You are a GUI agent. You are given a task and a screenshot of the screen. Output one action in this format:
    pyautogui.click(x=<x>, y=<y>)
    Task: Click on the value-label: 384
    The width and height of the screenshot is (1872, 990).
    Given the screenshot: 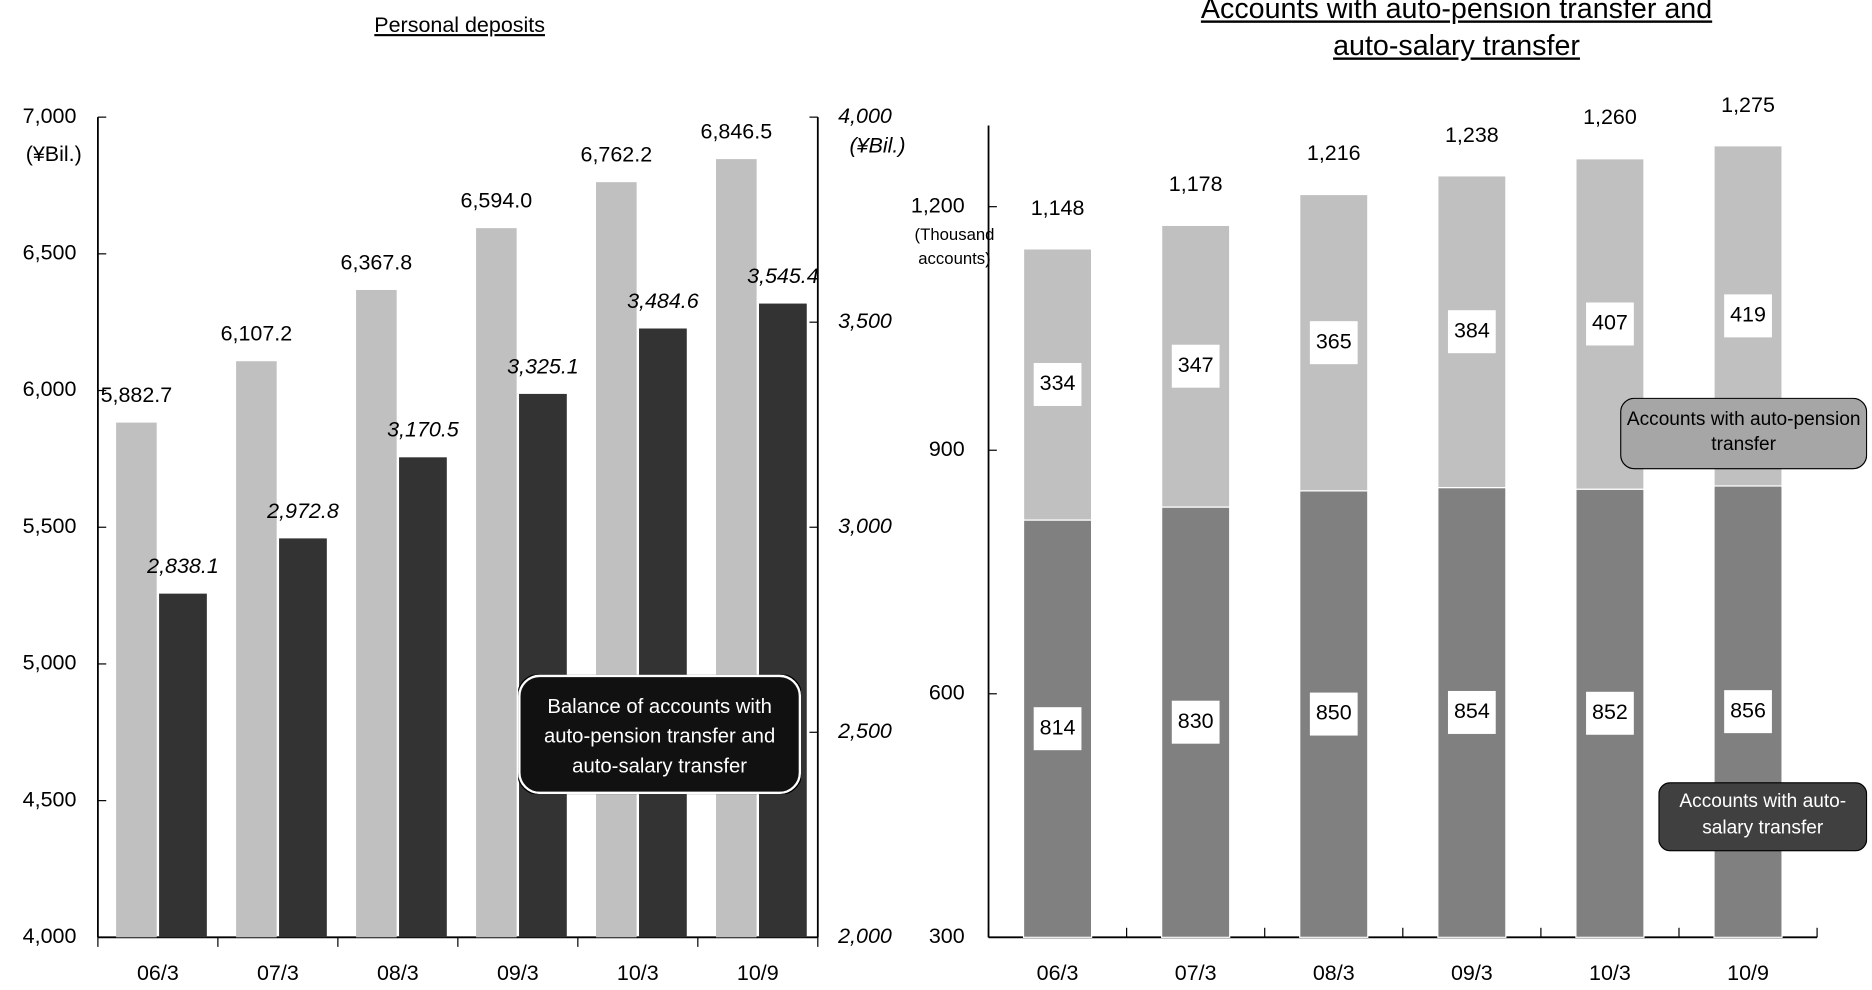 What is the action you would take?
    pyautogui.click(x=1472, y=330)
    